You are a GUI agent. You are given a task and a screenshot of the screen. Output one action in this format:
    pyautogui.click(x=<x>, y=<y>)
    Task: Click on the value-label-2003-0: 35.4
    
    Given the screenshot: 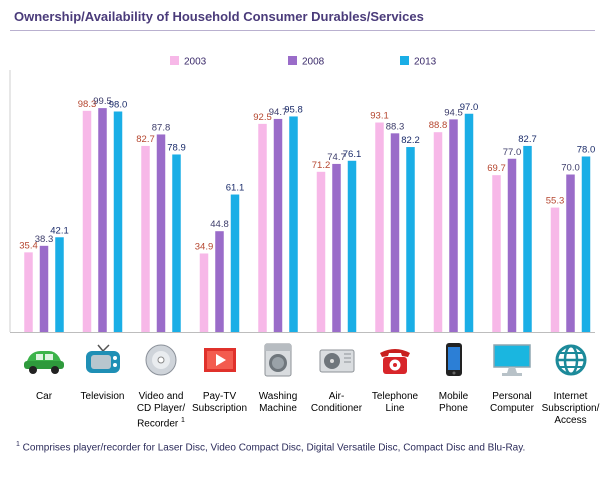 What is the action you would take?
    pyautogui.click(x=28, y=245)
    